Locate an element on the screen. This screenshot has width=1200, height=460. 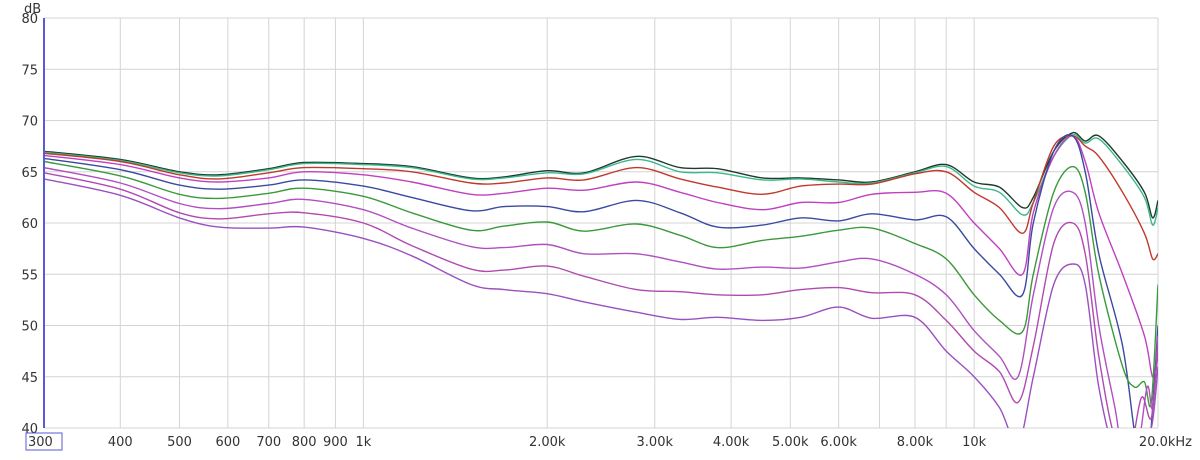
x-tick-label: 900 is located at coordinates (335, 442).